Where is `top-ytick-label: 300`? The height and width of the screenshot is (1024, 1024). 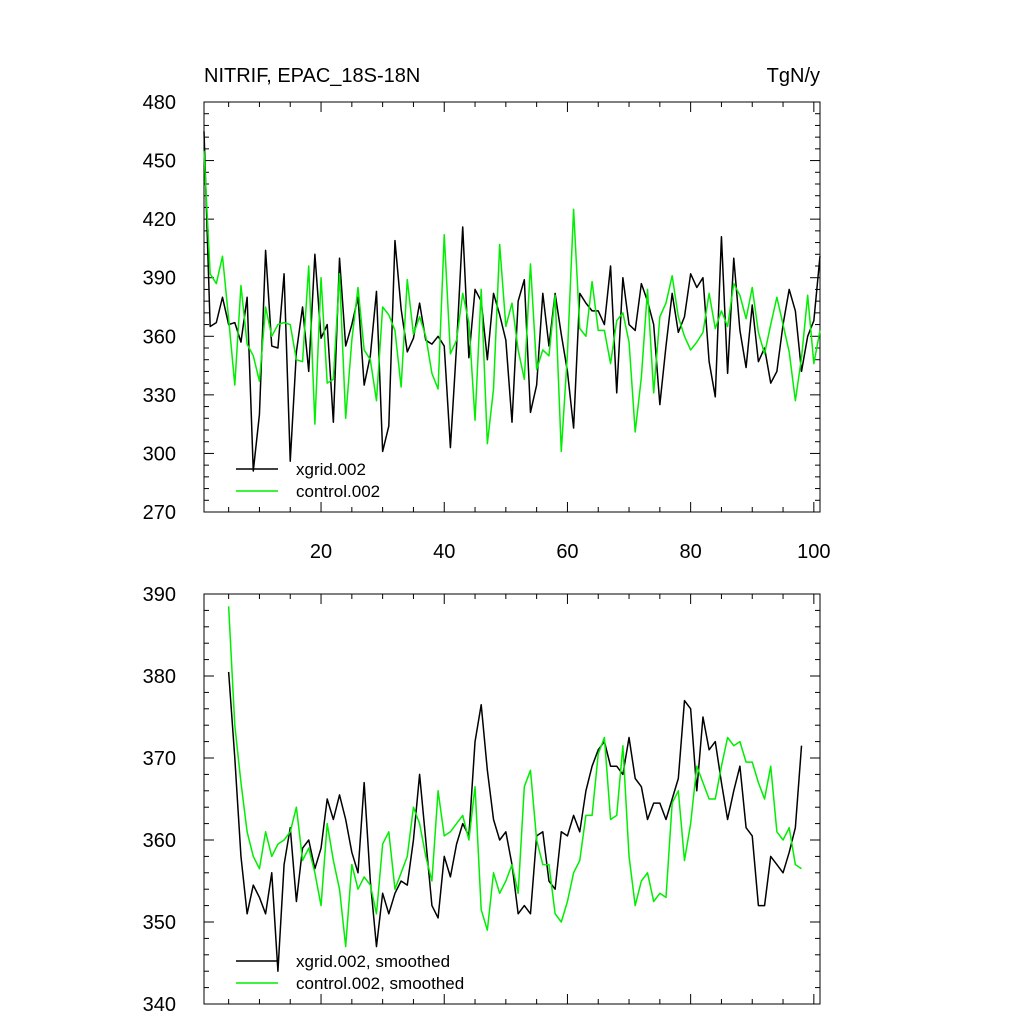
top-ytick-label: 300 is located at coordinates (159, 454).